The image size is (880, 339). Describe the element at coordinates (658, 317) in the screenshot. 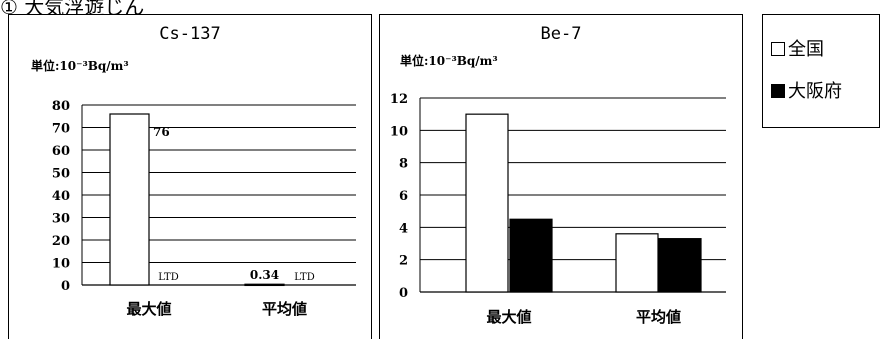

I see `x-category-label-be7-1: 平均値` at that location.